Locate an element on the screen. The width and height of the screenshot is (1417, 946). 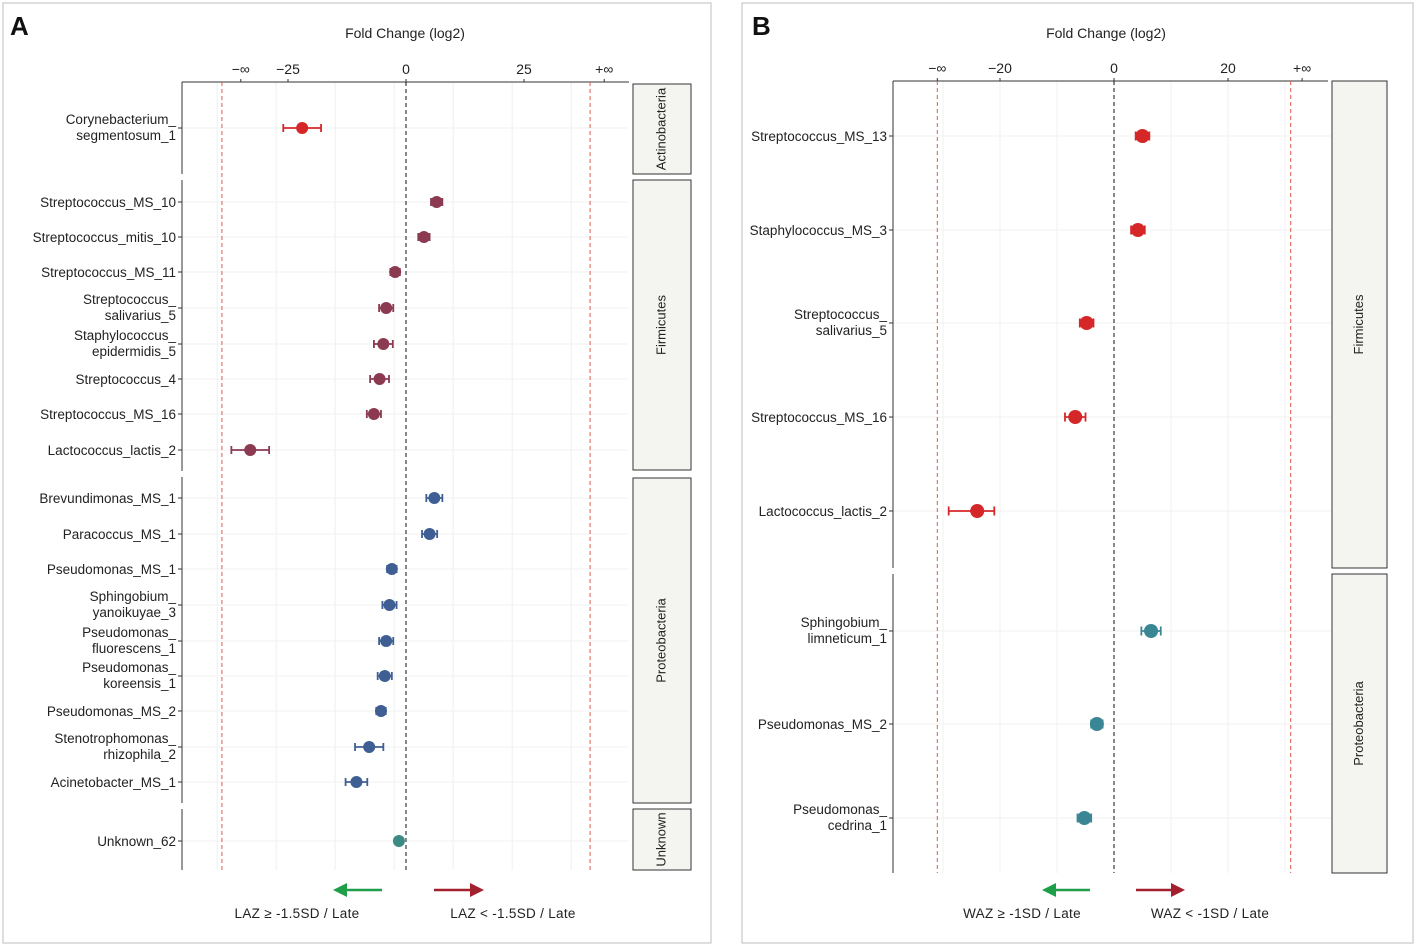
x-tick-label: 20 is located at coordinates (1228, 68).